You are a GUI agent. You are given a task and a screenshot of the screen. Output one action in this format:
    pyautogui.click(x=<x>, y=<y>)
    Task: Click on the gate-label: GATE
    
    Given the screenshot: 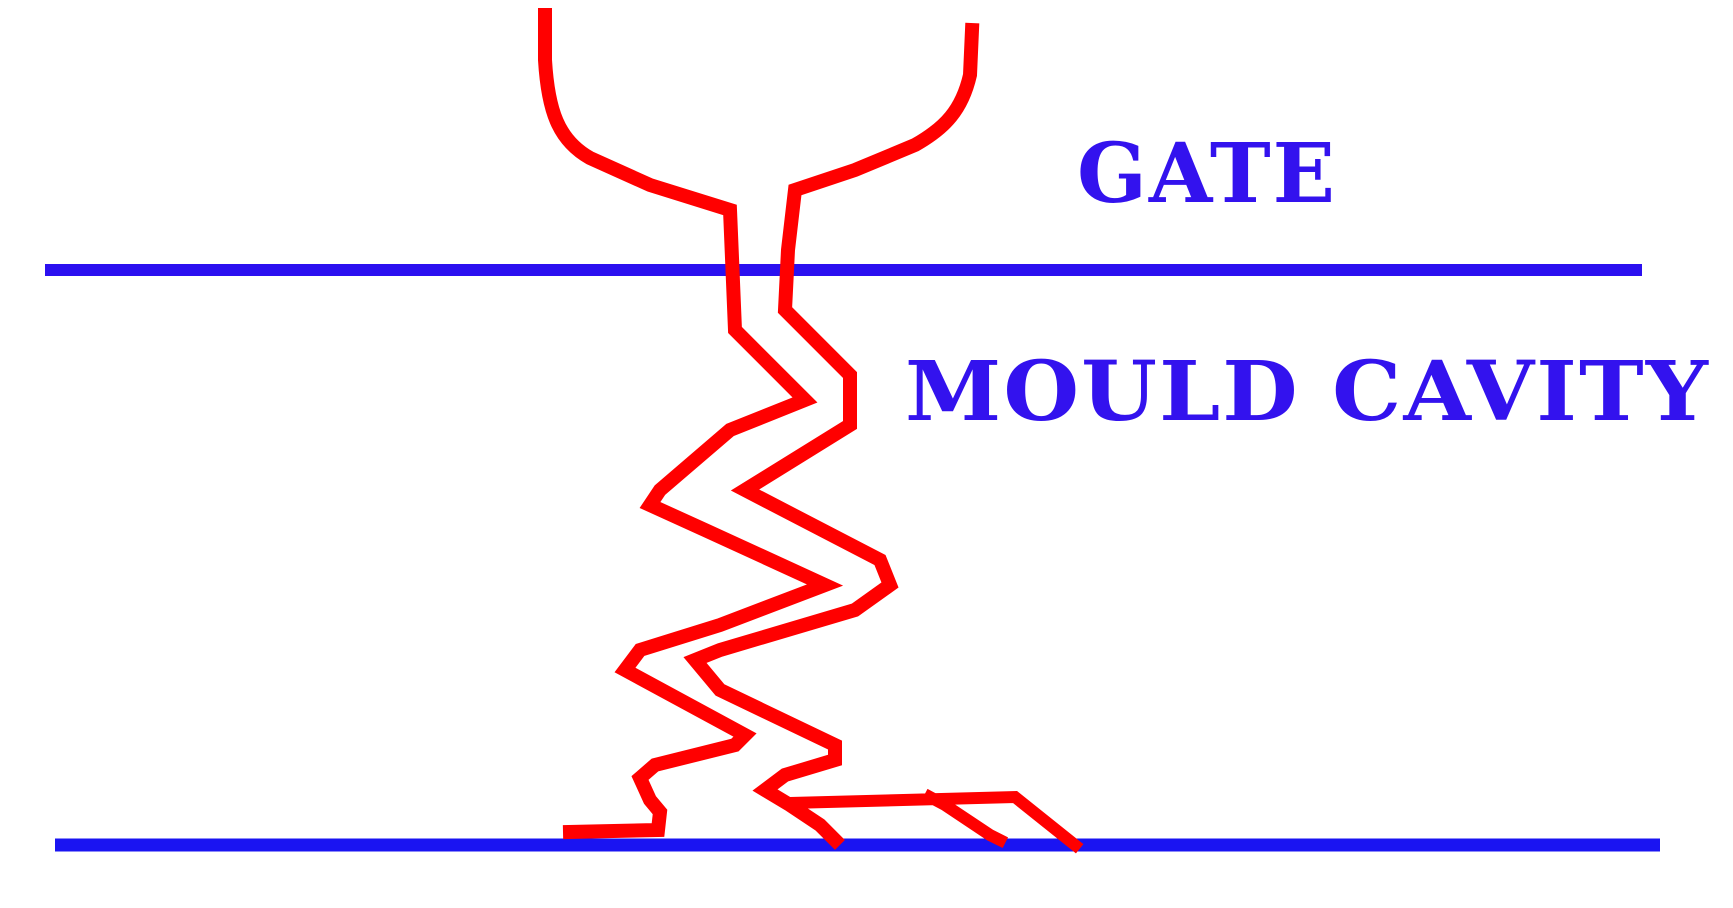 What is the action you would take?
    pyautogui.click(x=1207, y=174)
    